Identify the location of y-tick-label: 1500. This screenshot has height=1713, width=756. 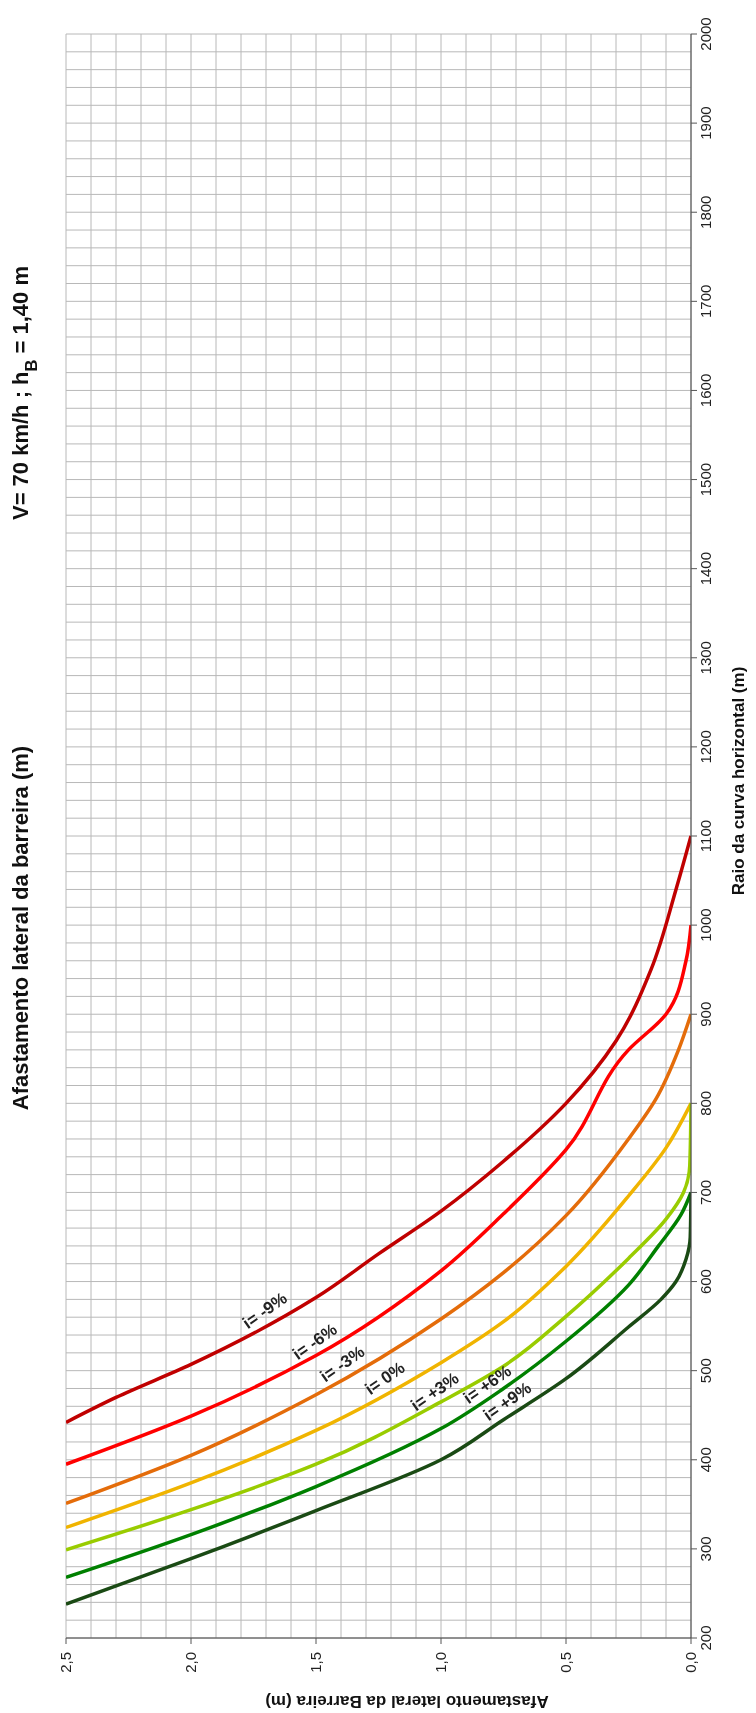
(705, 479).